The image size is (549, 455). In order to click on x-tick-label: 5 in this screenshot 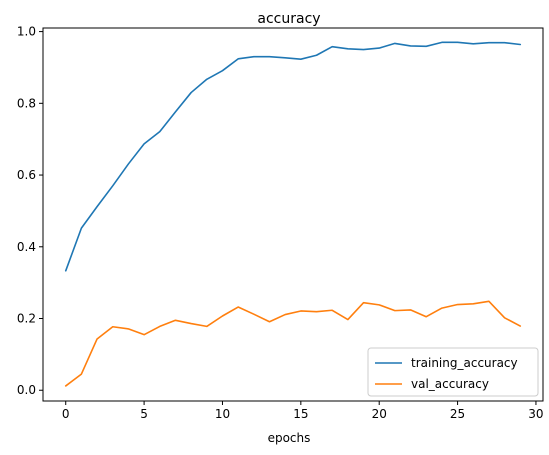, I will do `click(144, 414)`.